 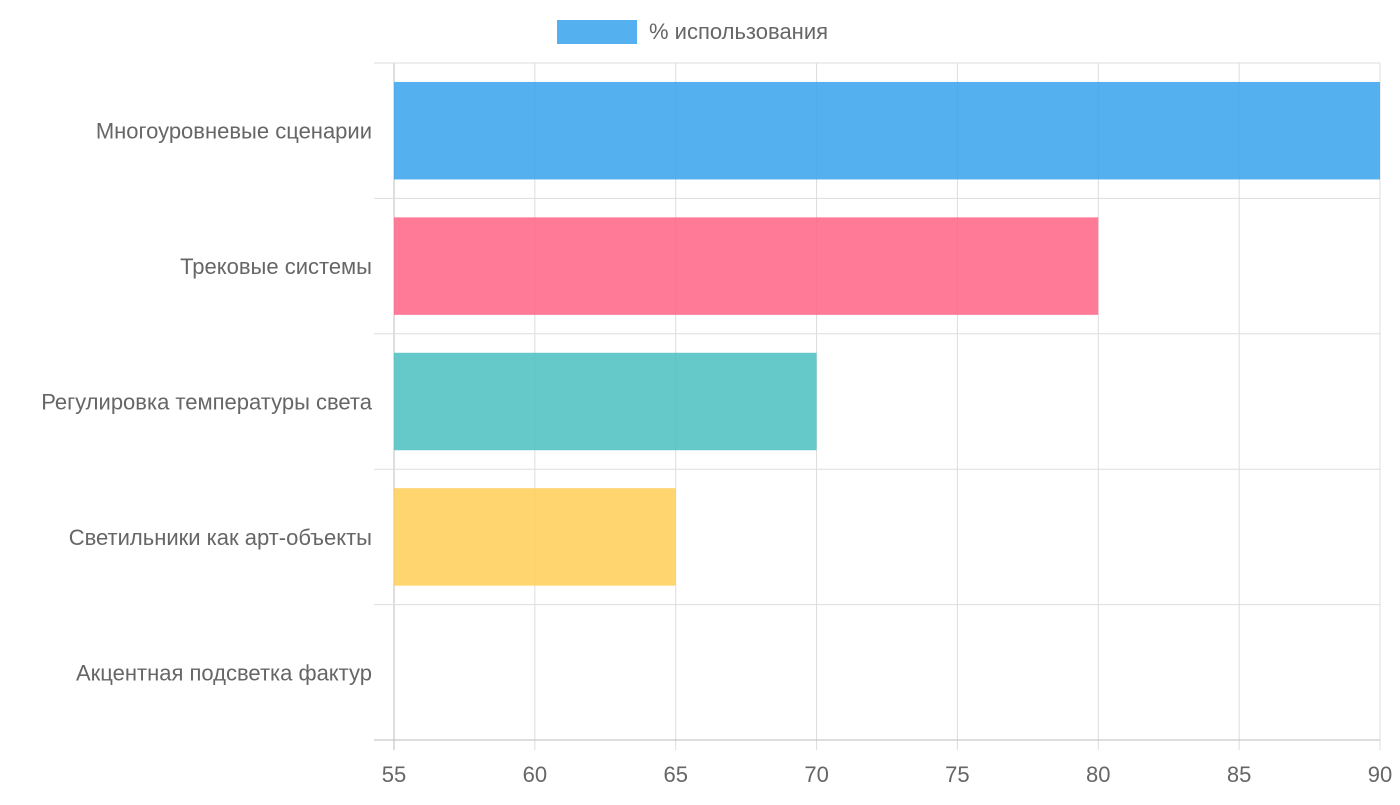 What do you see at coordinates (1380, 774) in the screenshot?
I see `x-tick-label: 90` at bounding box center [1380, 774].